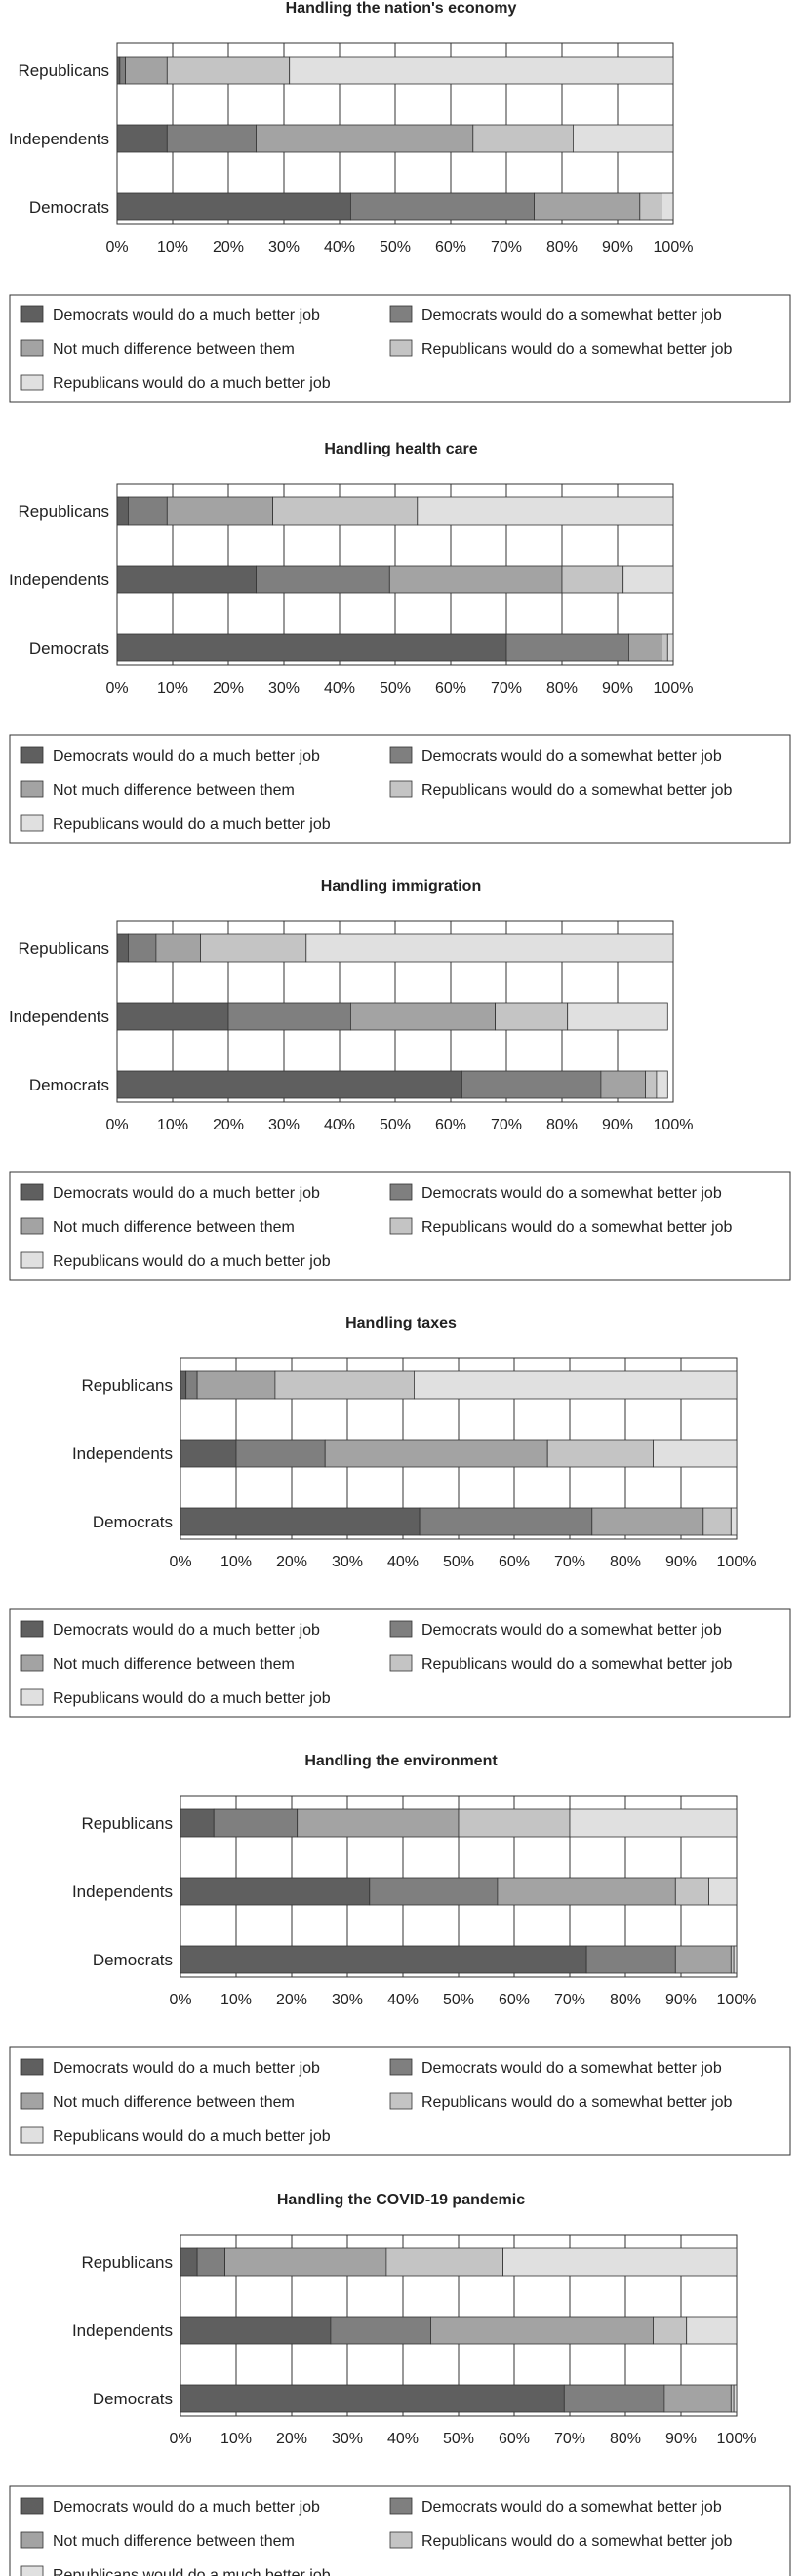 Image resolution: width=802 pixels, height=2576 pixels. Describe the element at coordinates (228, 1125) in the screenshot. I see `x-tick-label: 20%` at that location.